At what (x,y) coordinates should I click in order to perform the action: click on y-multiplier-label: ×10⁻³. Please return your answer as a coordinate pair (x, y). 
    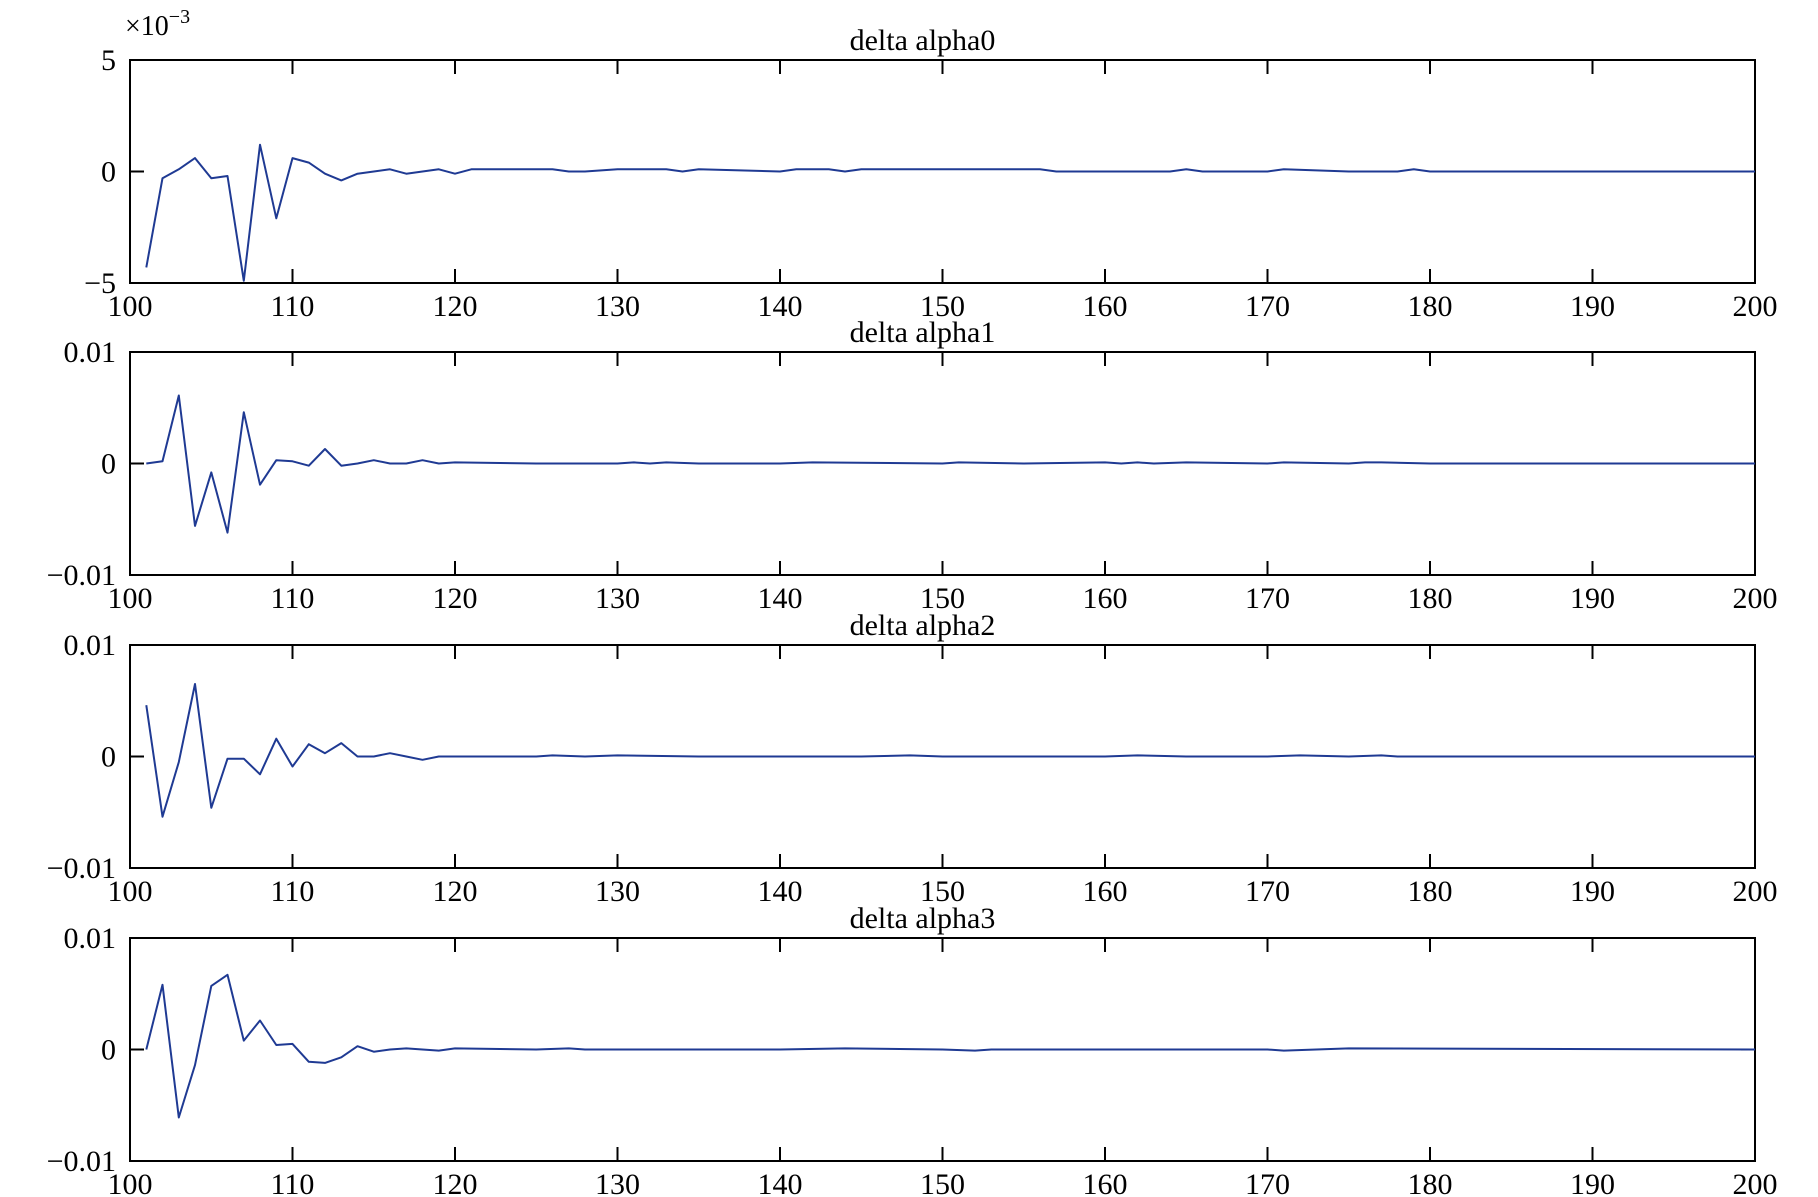
    Looking at the image, I should click on (157, 24).